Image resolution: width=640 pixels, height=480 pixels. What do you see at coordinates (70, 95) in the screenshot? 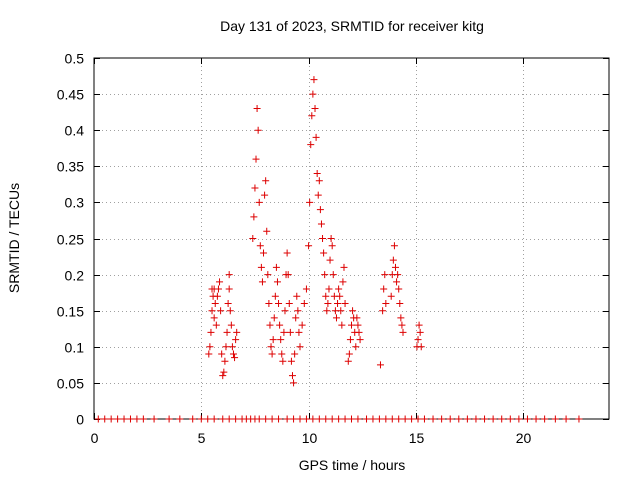
I see `y-tick-label: 0.45` at bounding box center [70, 95].